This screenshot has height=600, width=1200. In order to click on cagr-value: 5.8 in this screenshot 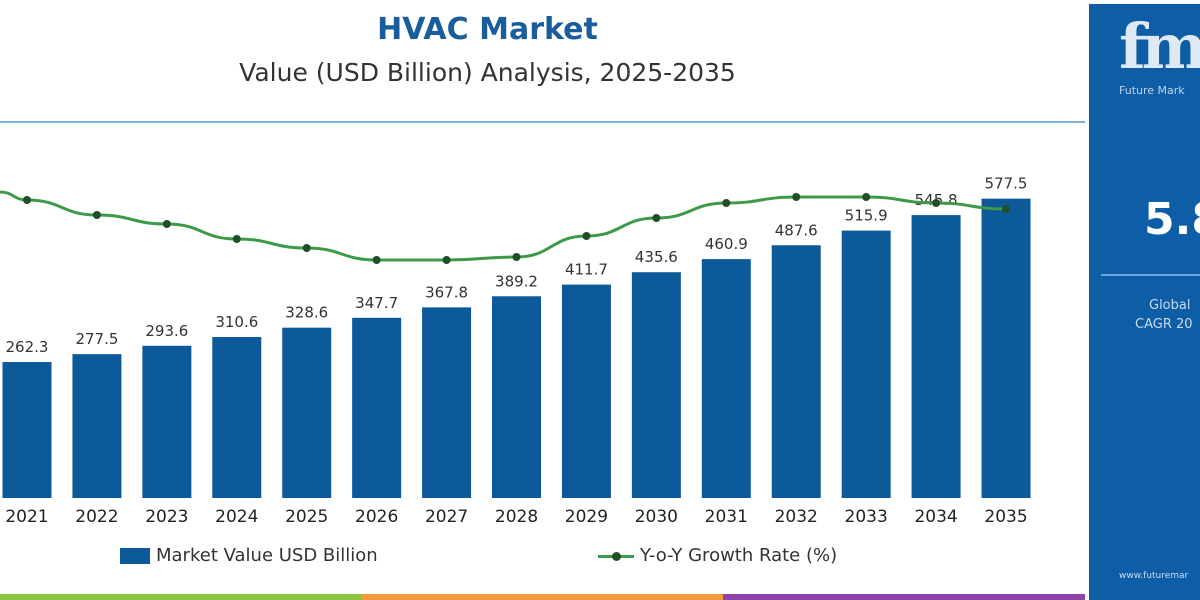, I will do `click(1172, 219)`.